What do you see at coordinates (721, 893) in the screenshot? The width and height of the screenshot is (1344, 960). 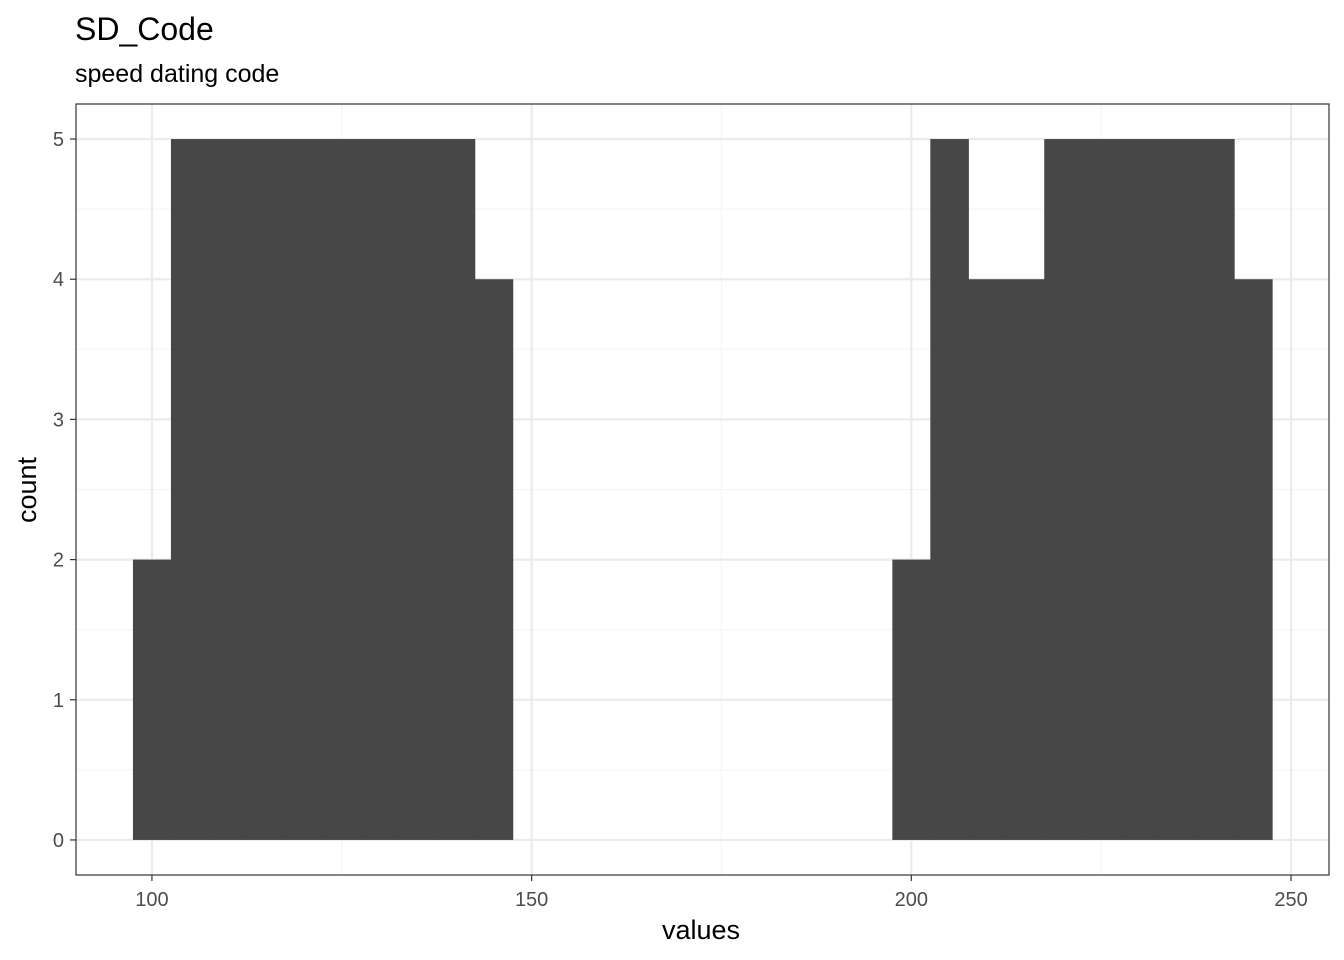 I see `x-axis-ticks: 100 150 200 250` at bounding box center [721, 893].